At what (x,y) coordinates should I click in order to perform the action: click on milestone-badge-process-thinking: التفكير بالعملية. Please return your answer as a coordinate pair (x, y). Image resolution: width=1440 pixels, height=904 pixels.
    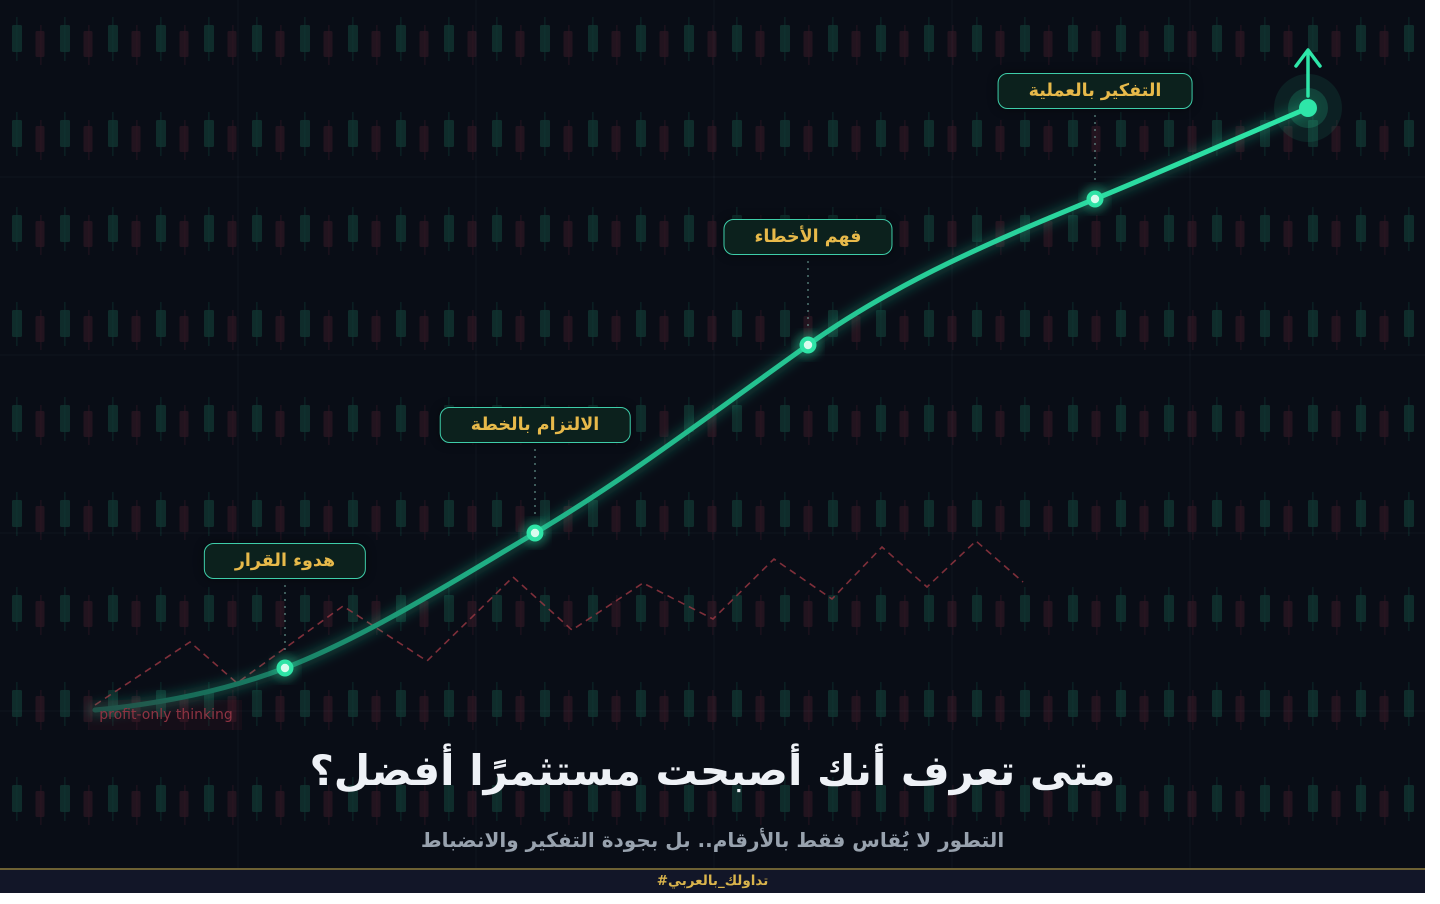
    Looking at the image, I should click on (1095, 91).